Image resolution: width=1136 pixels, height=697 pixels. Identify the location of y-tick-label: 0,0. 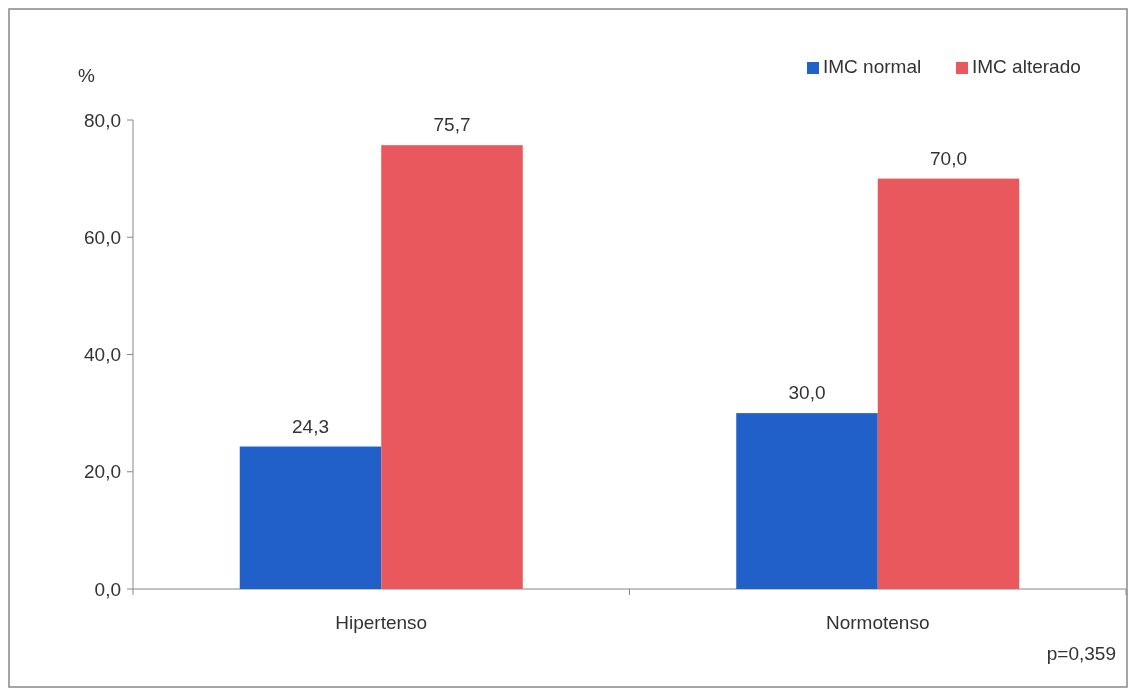
(107, 589).